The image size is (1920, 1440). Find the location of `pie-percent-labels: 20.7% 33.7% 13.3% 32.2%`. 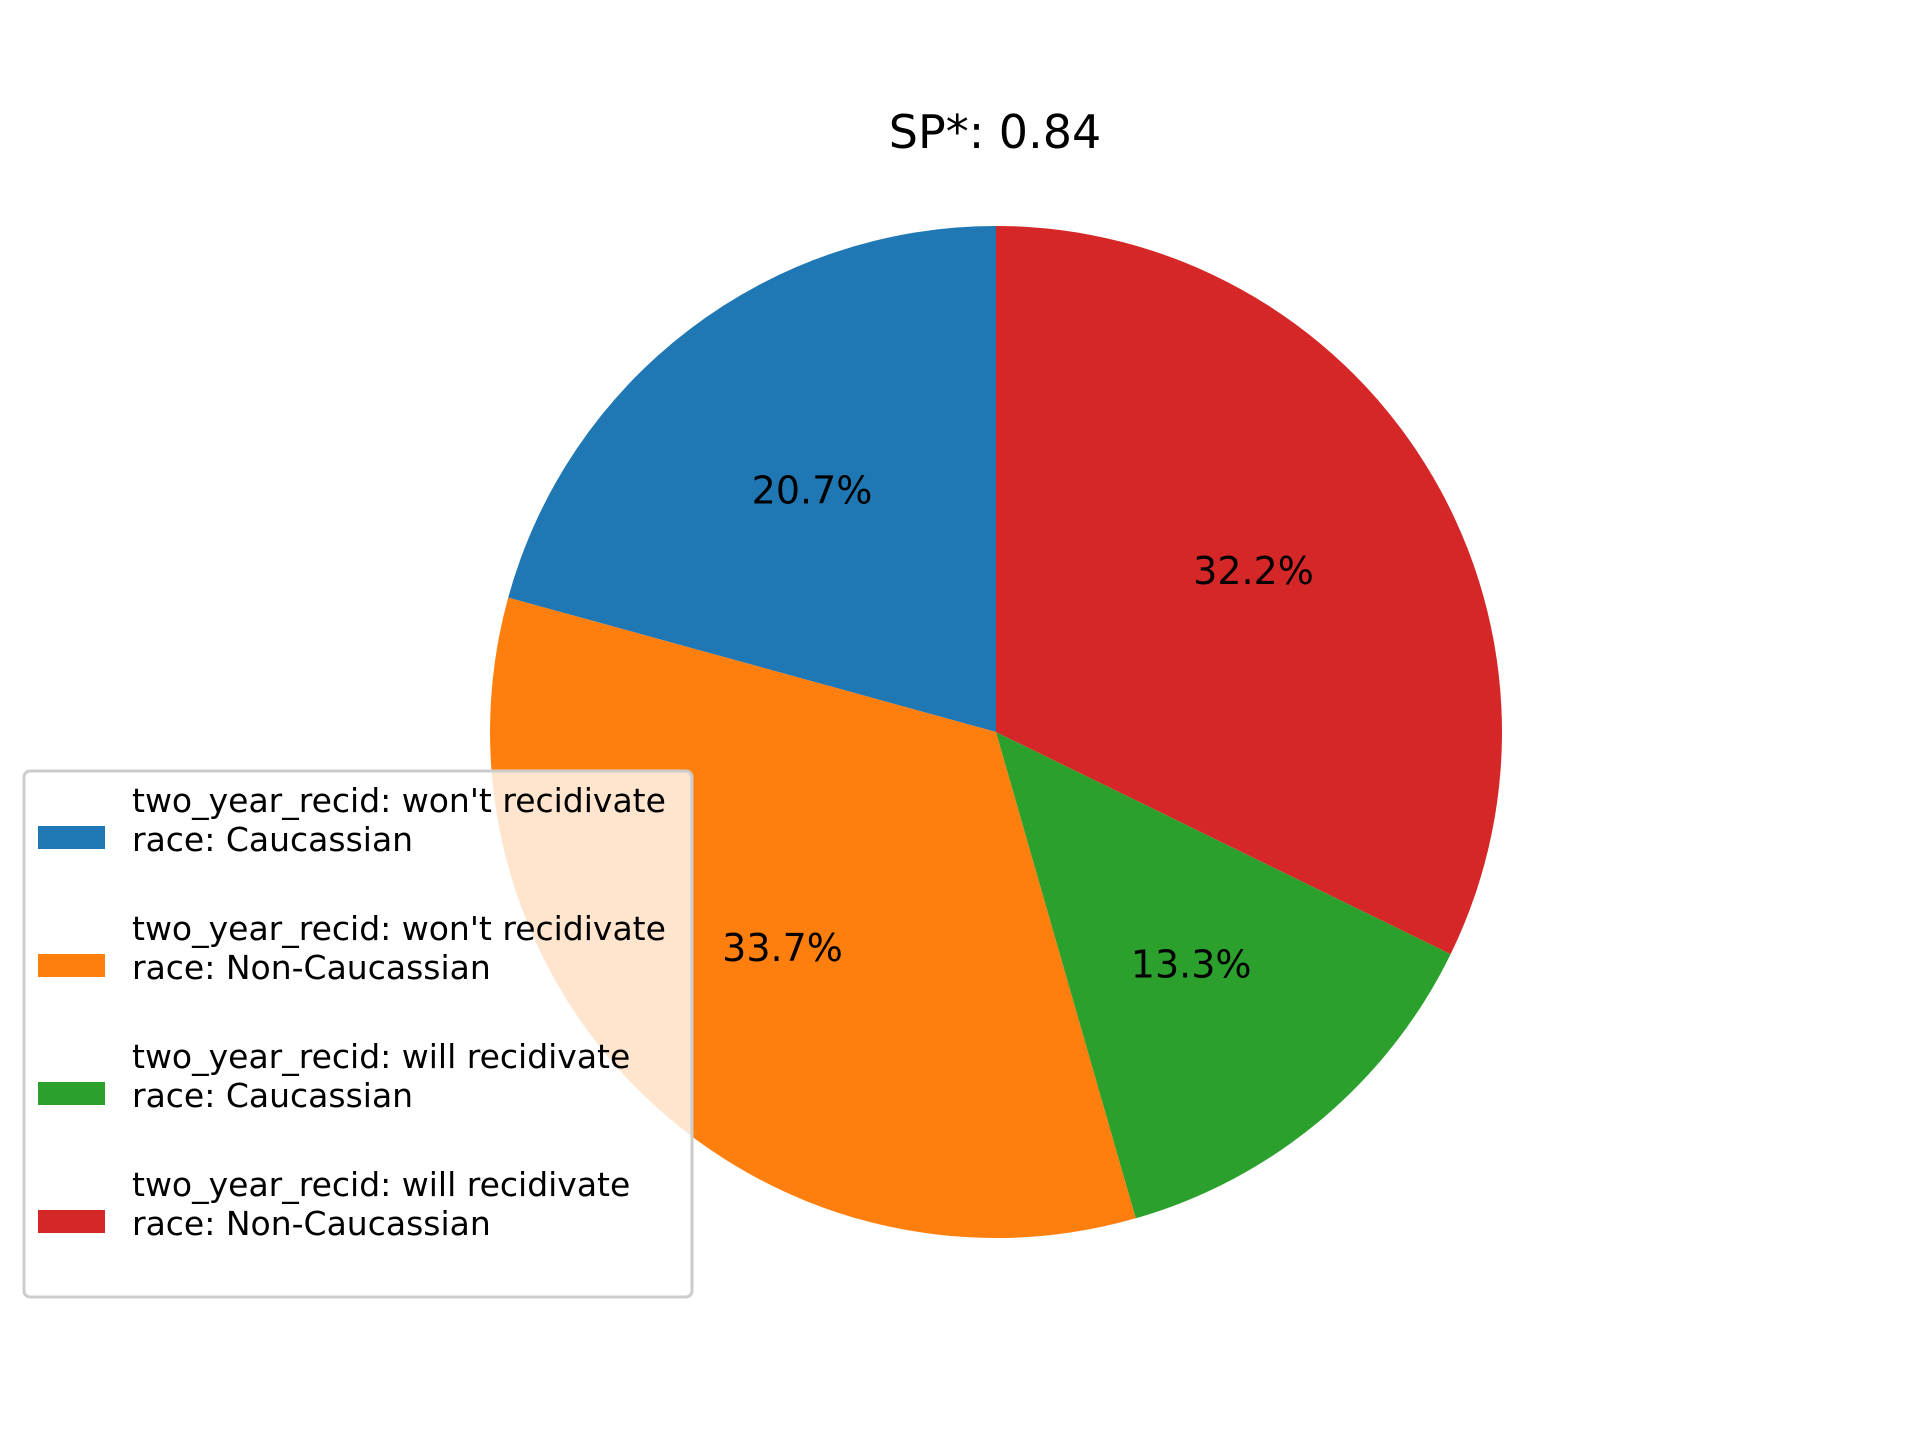

pie-percent-labels: 20.7% 33.7% 13.3% 32.2% is located at coordinates (1018, 727).